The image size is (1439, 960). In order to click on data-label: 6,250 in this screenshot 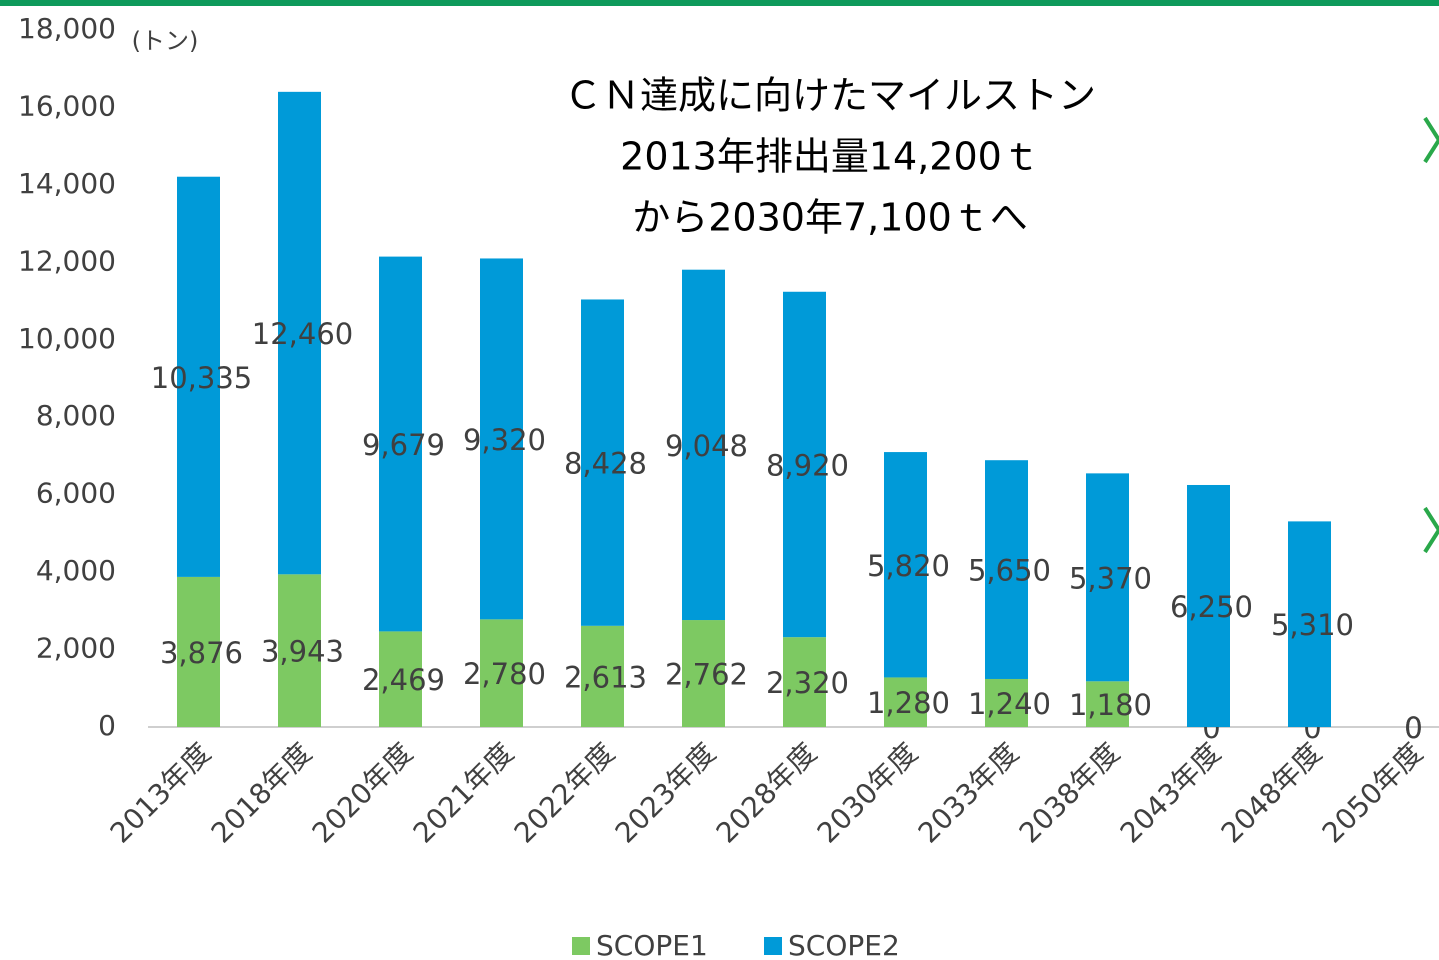, I will do `click(1211, 607)`.